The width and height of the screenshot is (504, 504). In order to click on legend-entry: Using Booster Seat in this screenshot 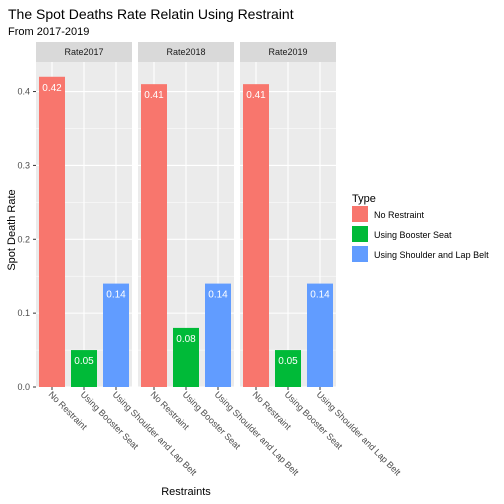, I will do `click(413, 235)`.